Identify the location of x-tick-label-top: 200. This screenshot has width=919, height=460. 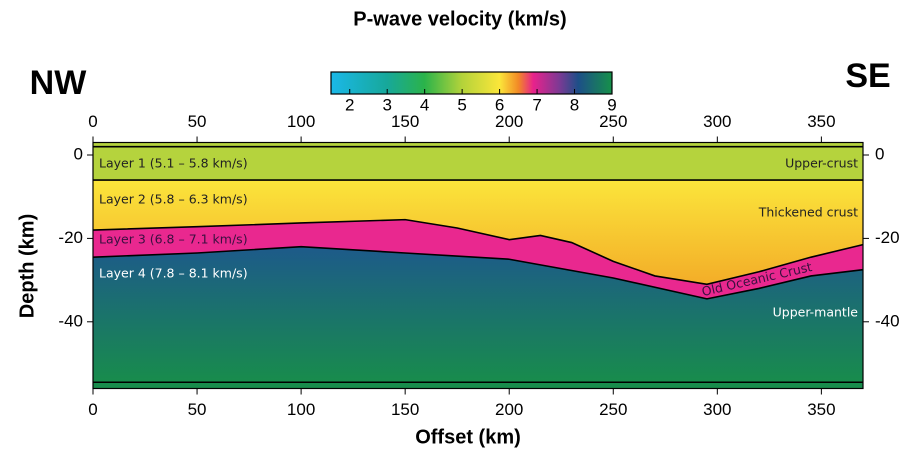
(509, 121).